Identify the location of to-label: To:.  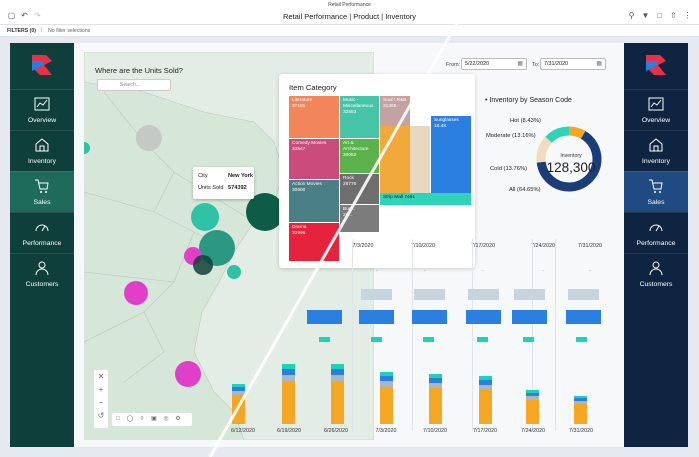
(536, 65).